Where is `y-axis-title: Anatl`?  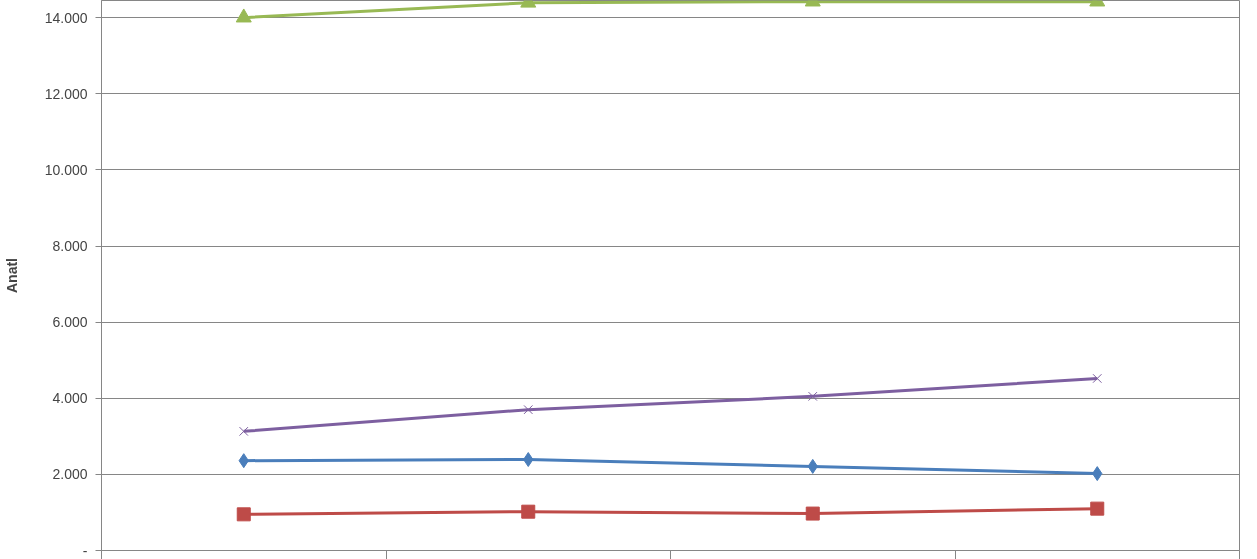
y-axis-title: Anatl is located at coordinates (11, 275).